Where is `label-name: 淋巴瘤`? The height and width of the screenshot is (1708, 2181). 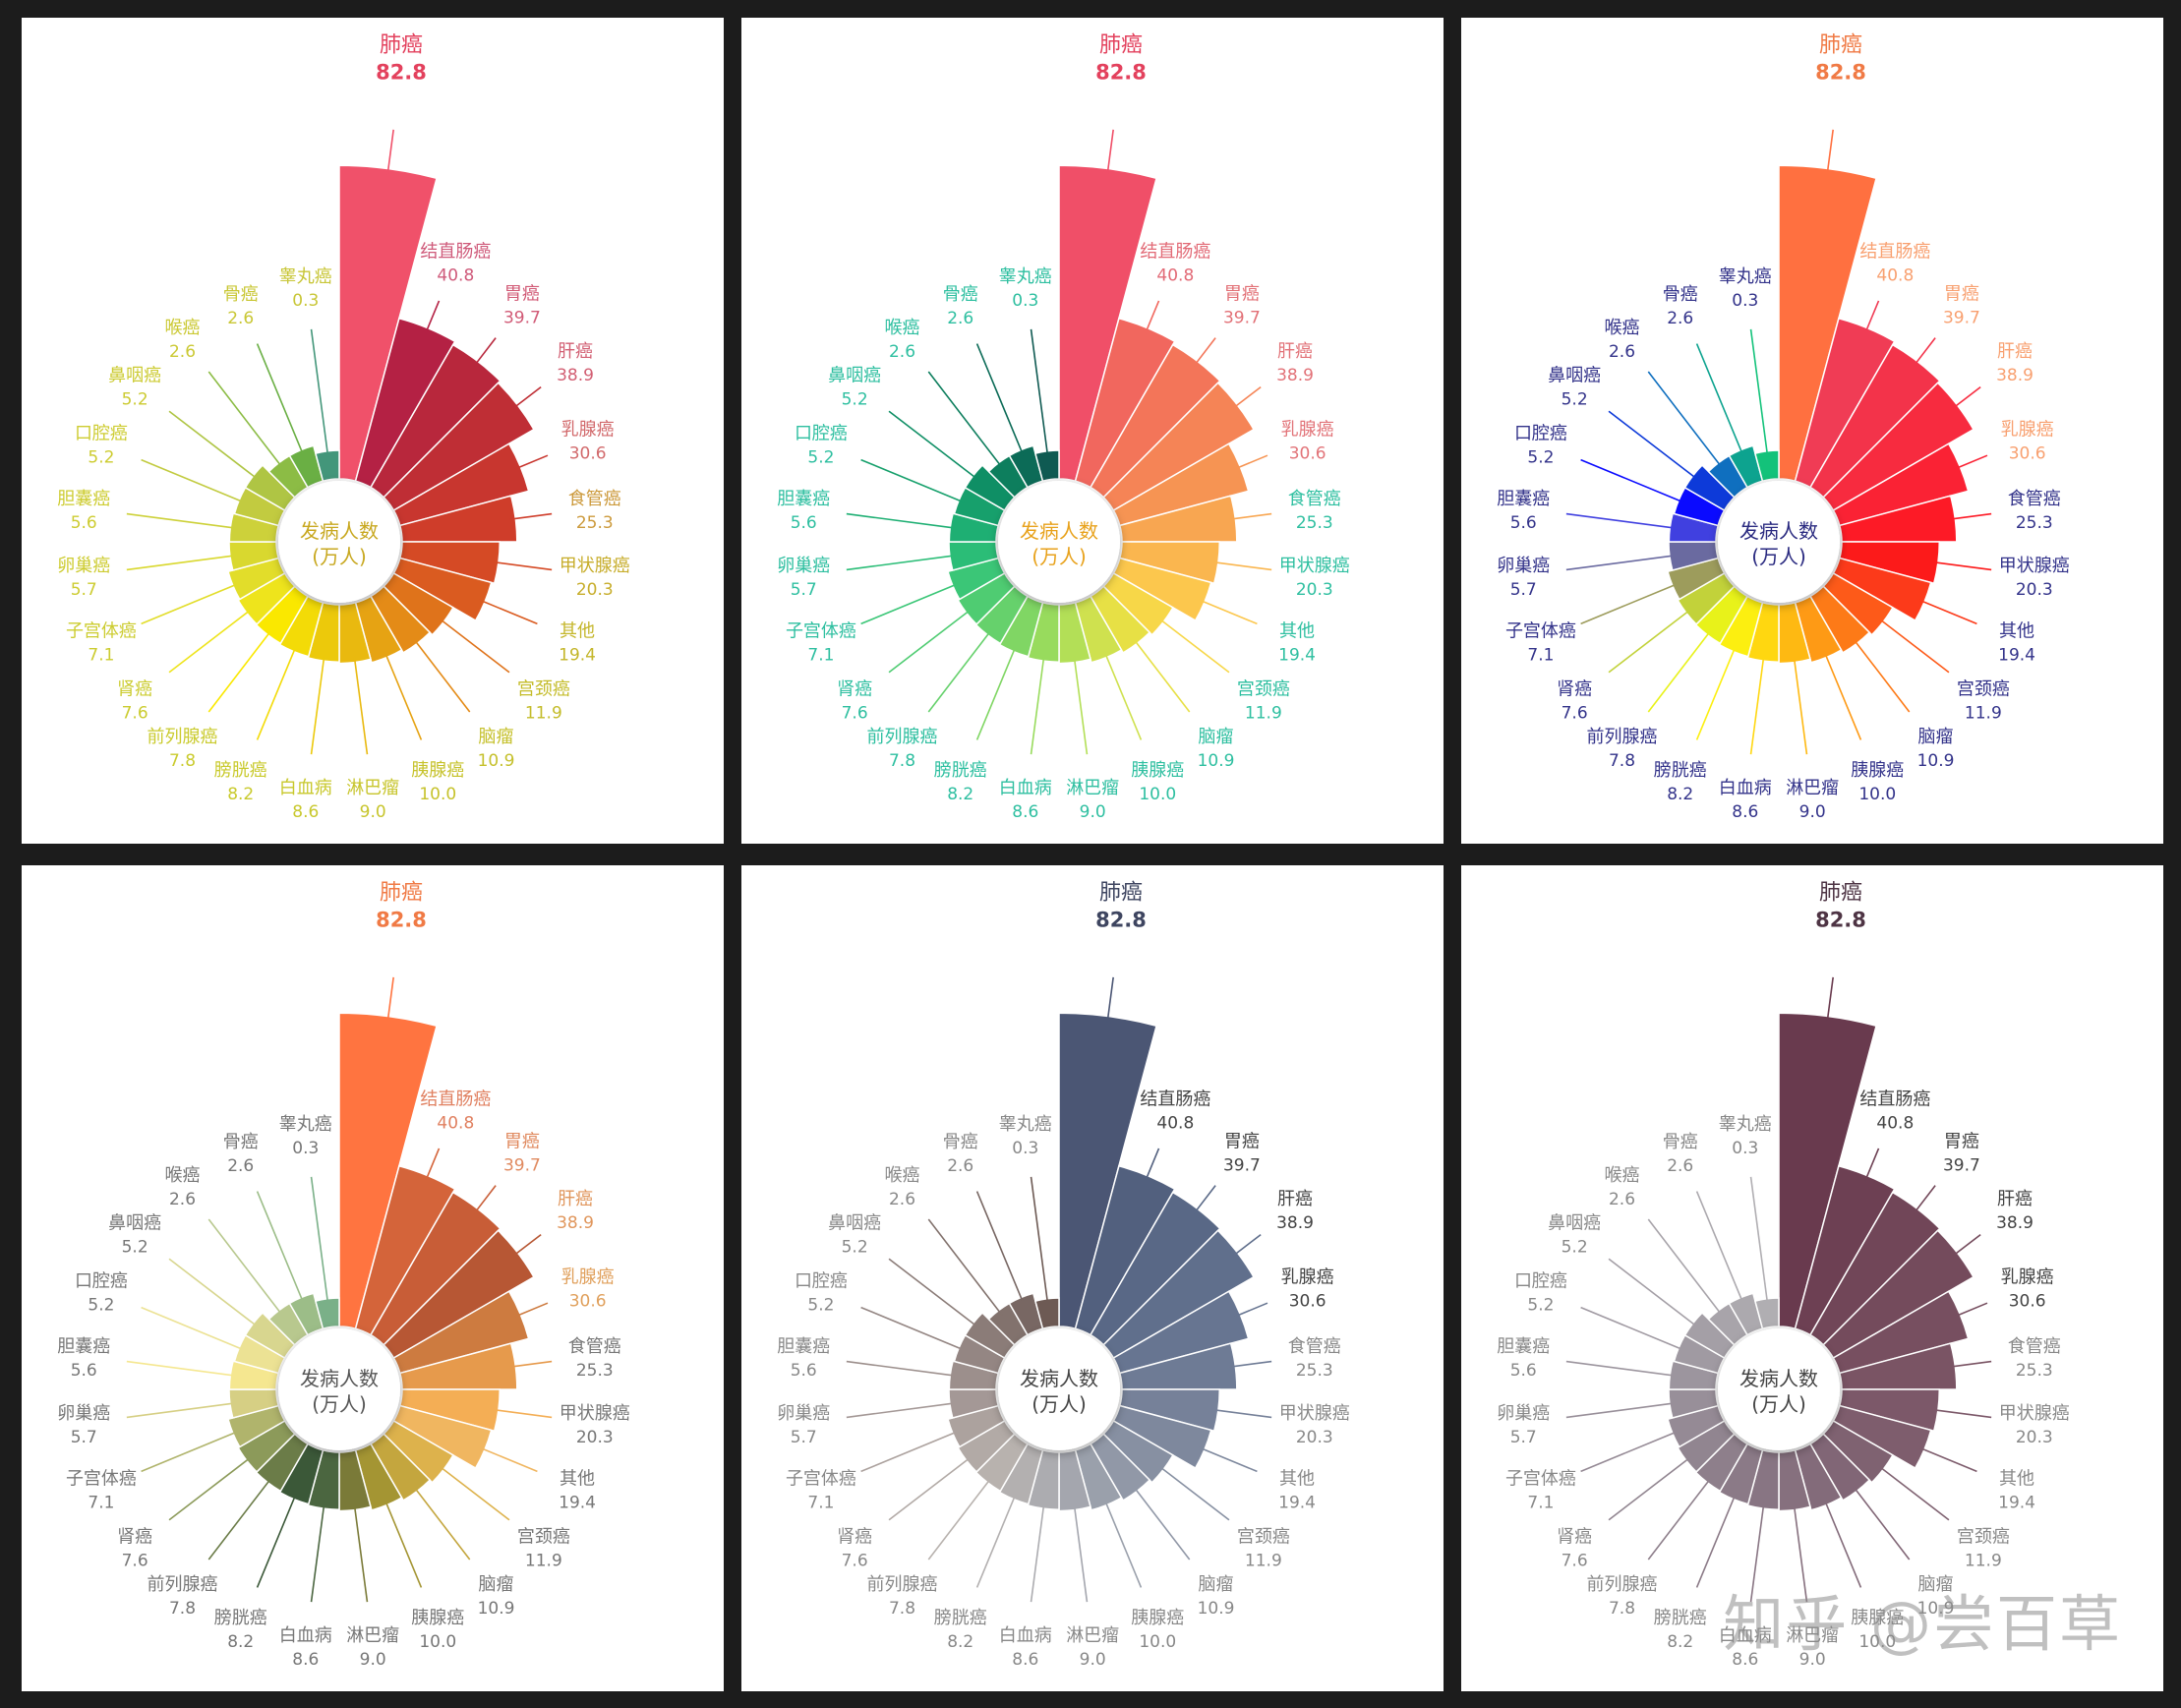
label-name: 淋巴瘤 is located at coordinates (372, 1635).